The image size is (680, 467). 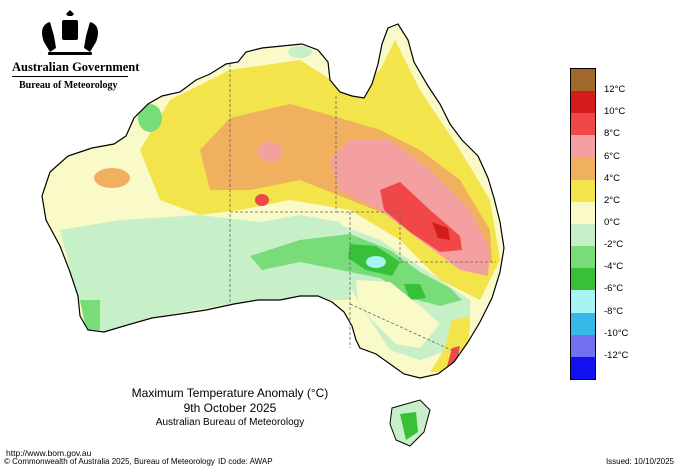 What do you see at coordinates (612, 134) in the screenshot?
I see `legend-label: 8°C` at bounding box center [612, 134].